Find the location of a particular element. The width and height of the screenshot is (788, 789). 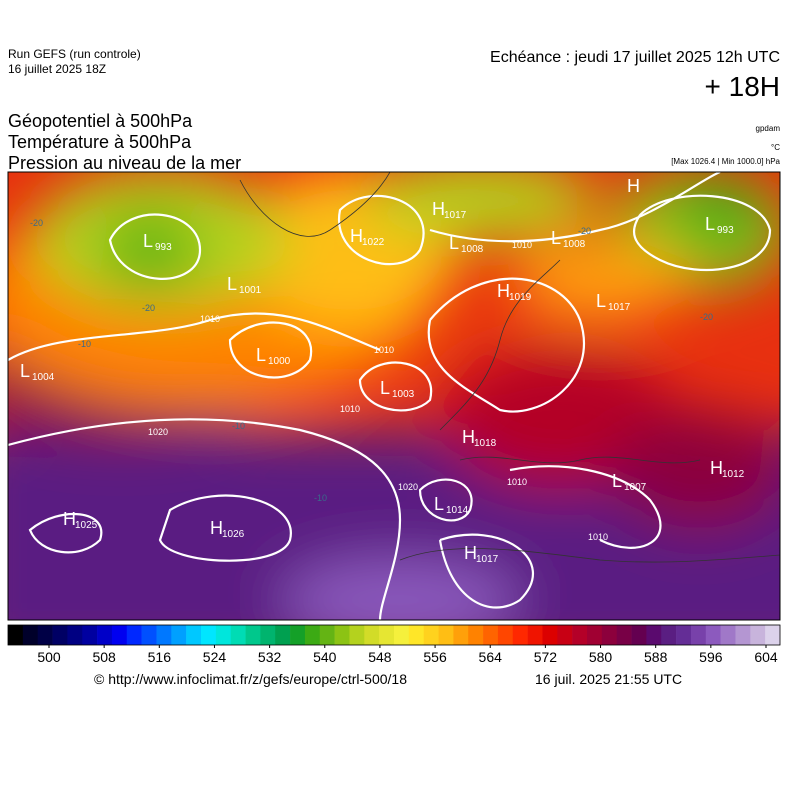

valid-time: Echéance : jeudi 17 juillet 2025 12h UTC is located at coordinates (635, 57).